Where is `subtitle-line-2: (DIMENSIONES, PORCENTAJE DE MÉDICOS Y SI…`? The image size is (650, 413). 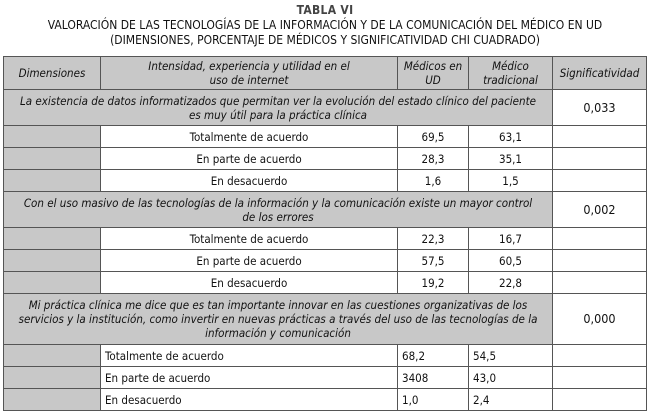
subtitle-line-2: (DIMENSIONES, PORCENTAJE DE MÉDICOS Y SI… is located at coordinates (325, 40).